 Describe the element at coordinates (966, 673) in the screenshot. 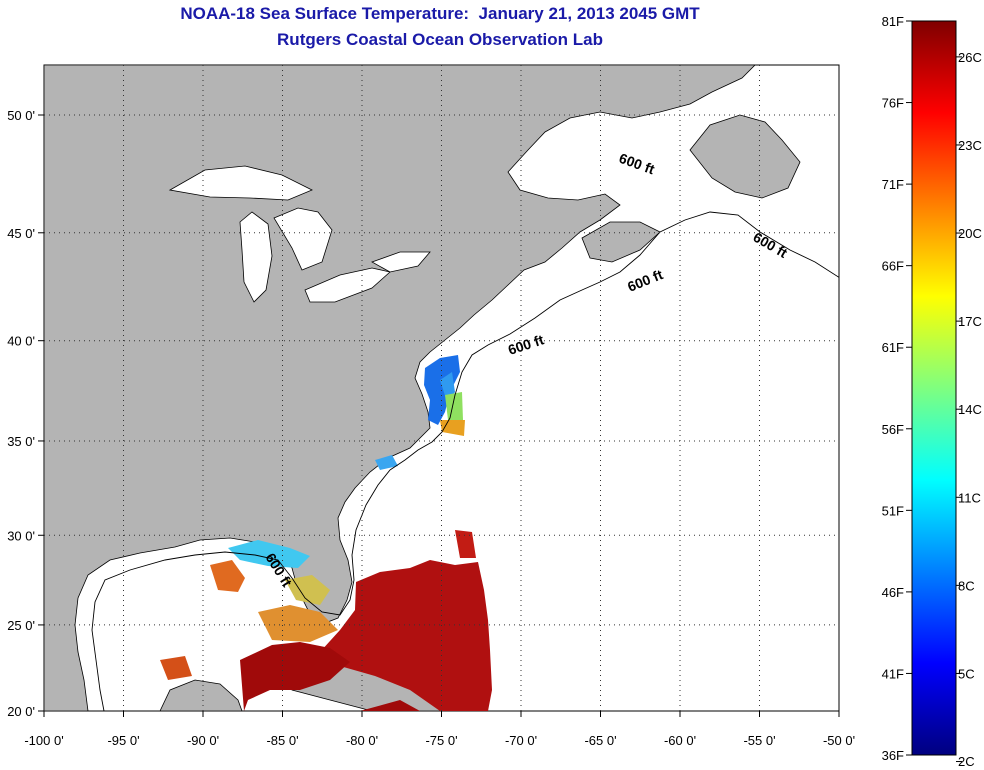

I see `colorbar-c-label: 5C` at that location.